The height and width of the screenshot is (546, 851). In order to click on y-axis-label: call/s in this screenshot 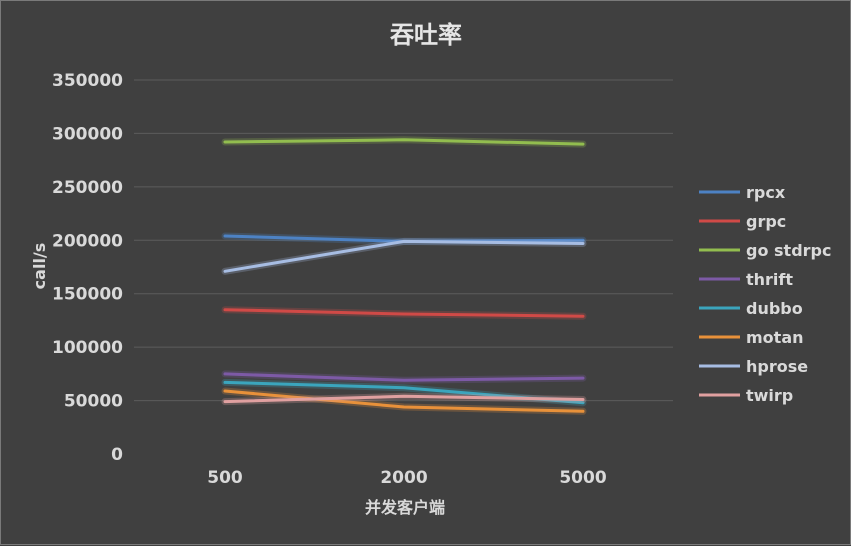, I will do `click(39, 266)`.